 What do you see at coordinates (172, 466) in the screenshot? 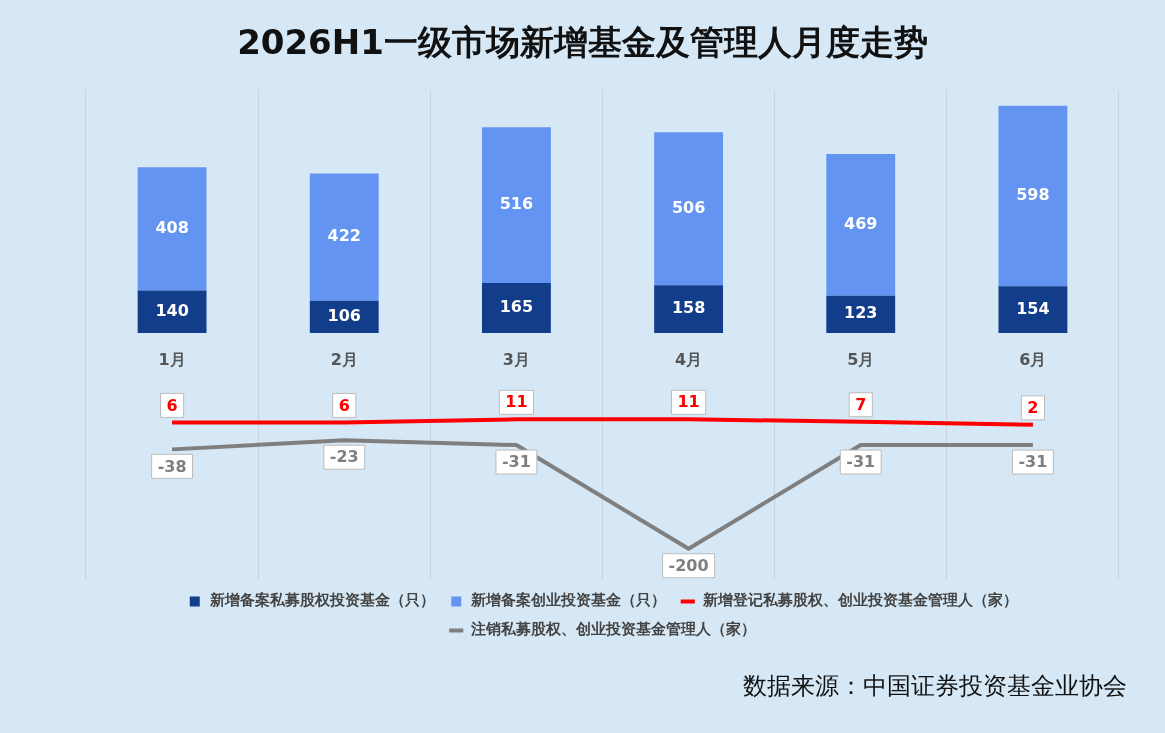
I see `data-label: -38` at bounding box center [172, 466].